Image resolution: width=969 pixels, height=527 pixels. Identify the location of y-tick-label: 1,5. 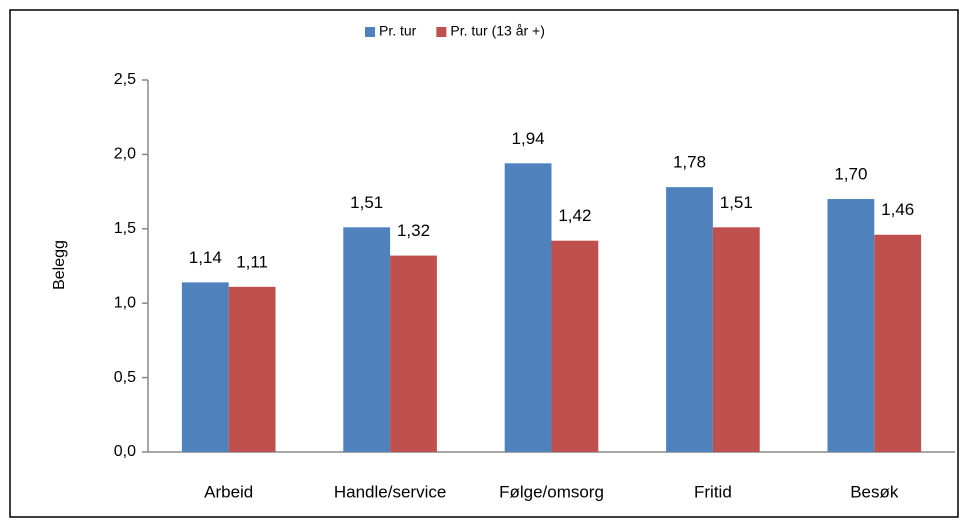
(125, 228).